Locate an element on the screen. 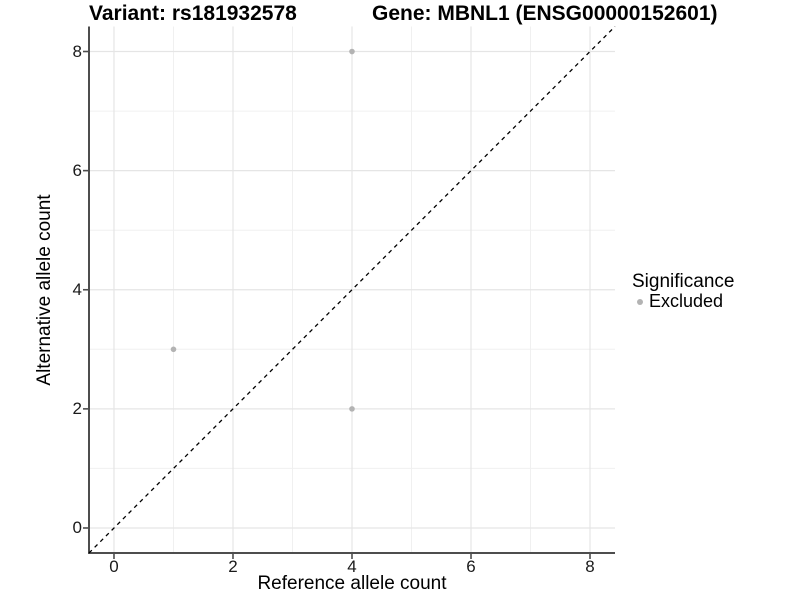 This screenshot has height=600, width=800. x-tick-label: 8 is located at coordinates (590, 566).